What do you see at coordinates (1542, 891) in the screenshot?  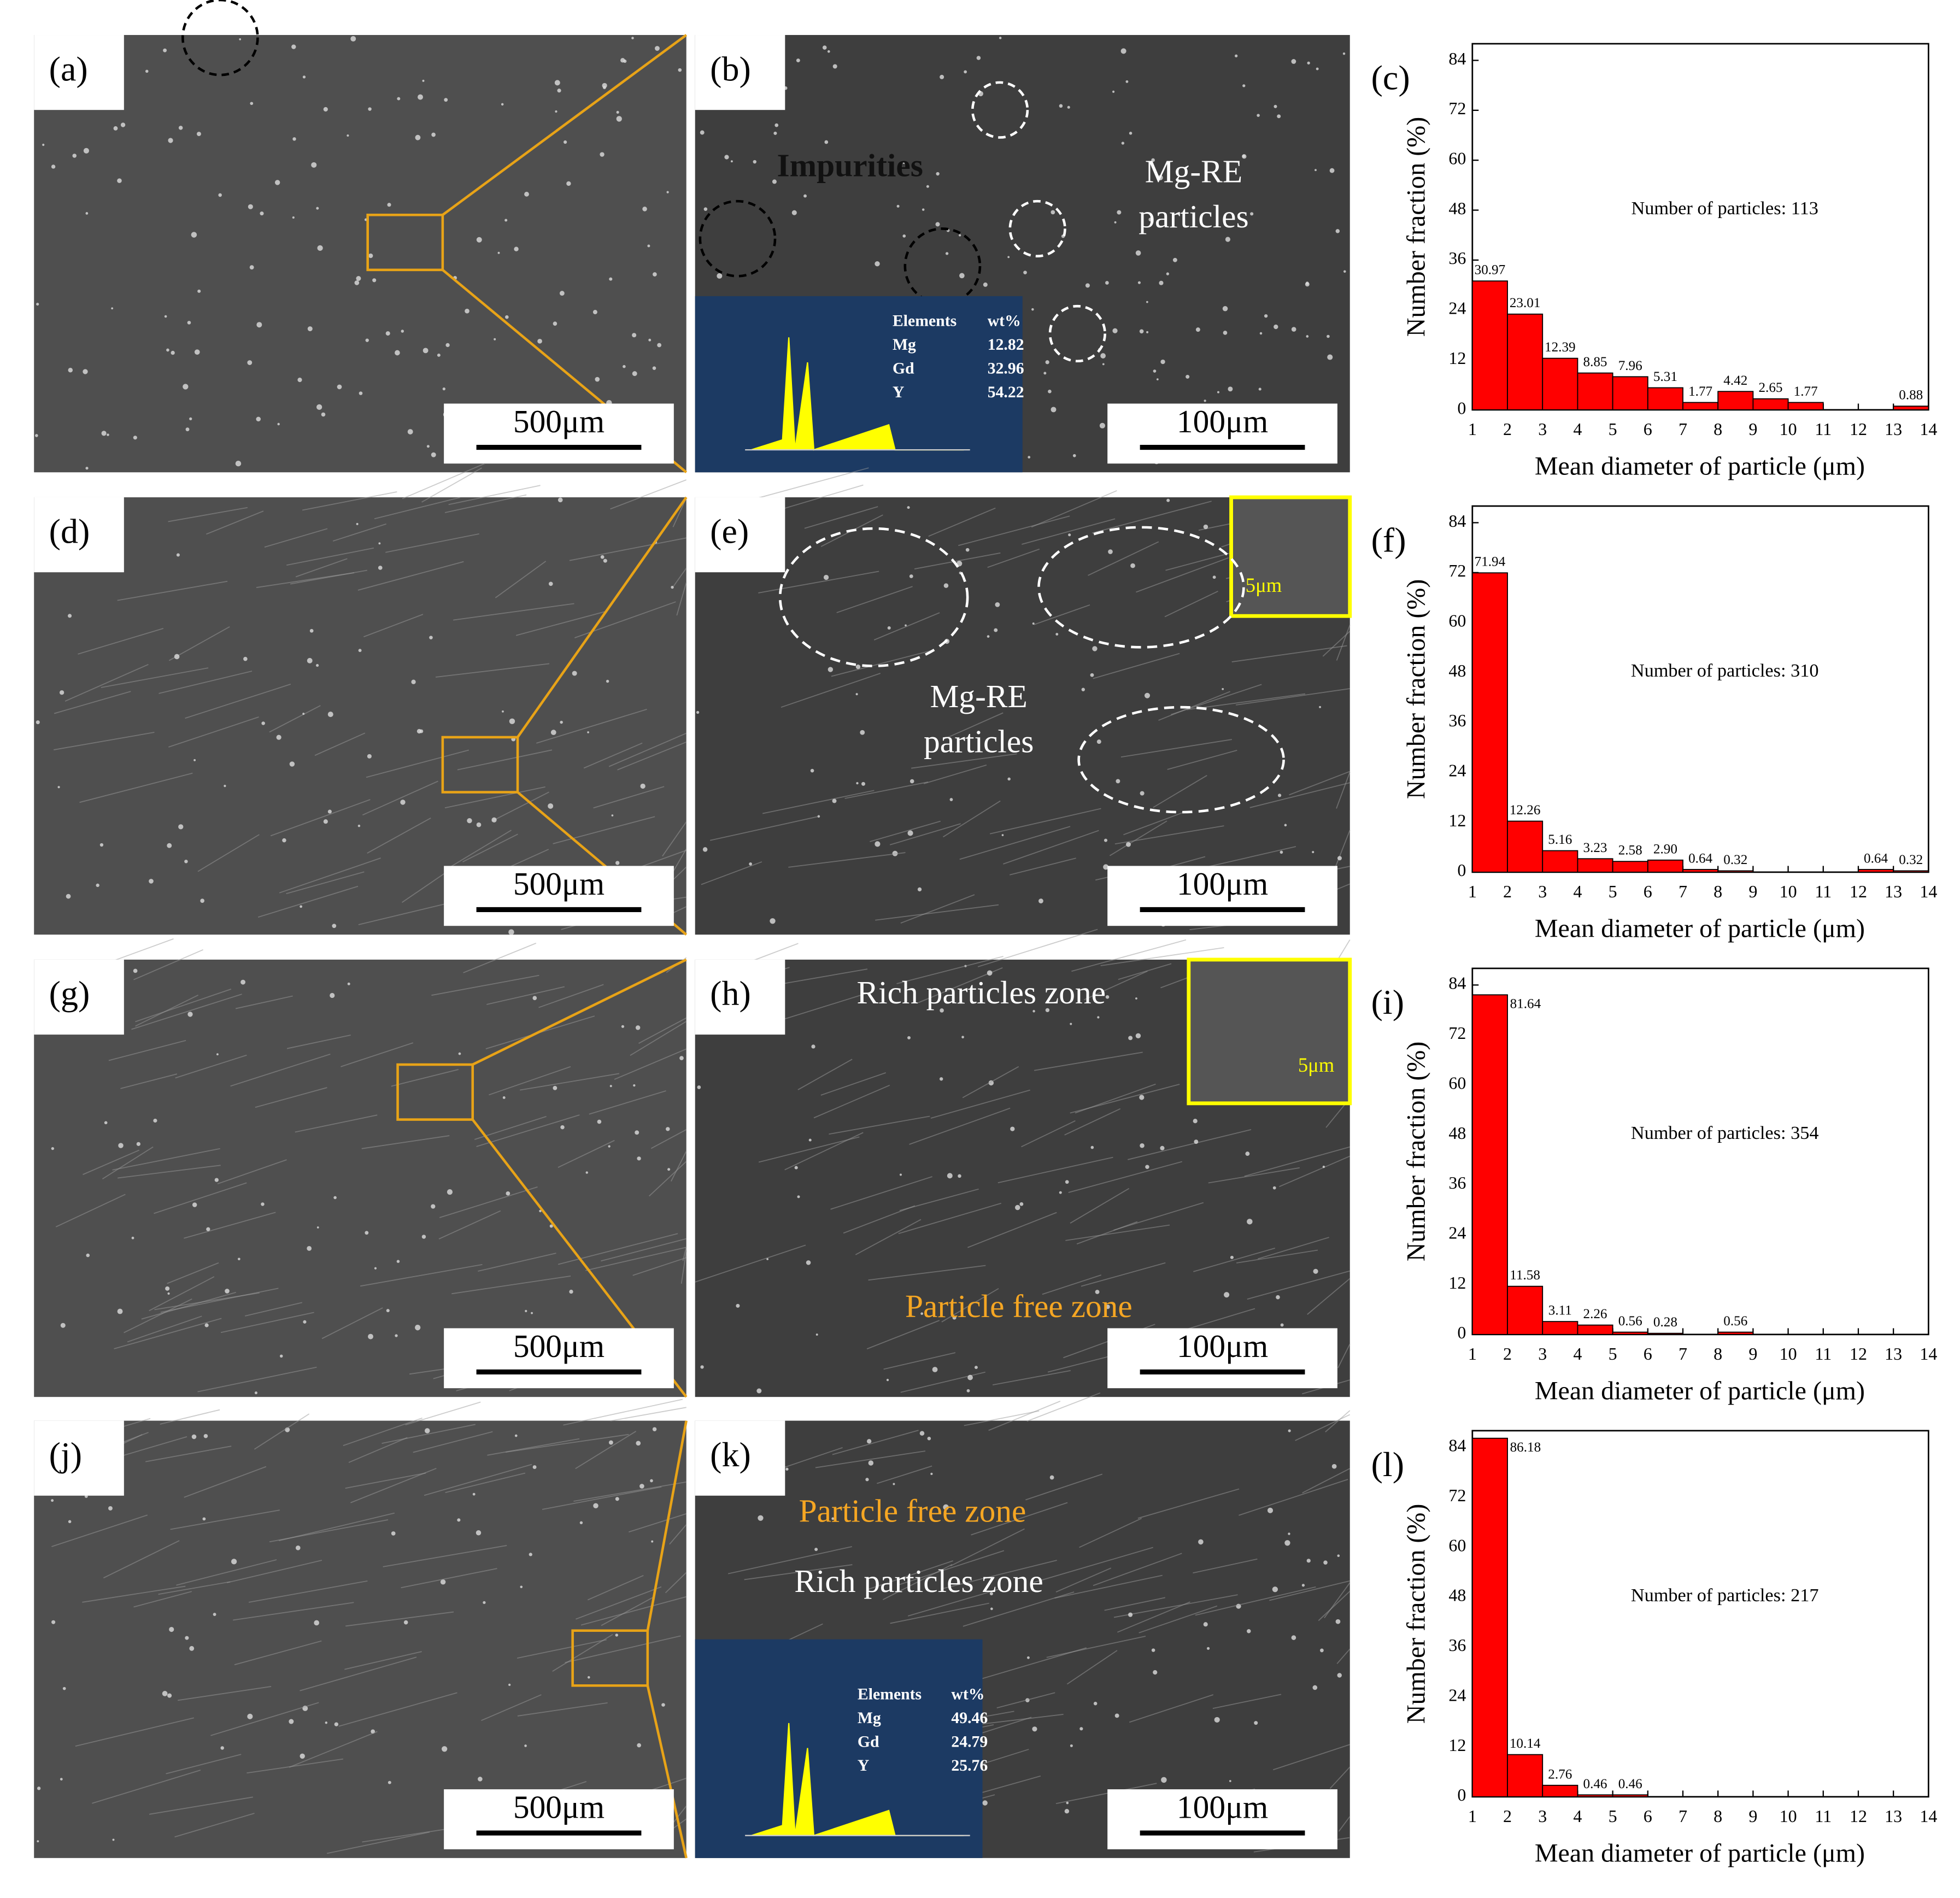 I see `x-tick-label: 3` at bounding box center [1542, 891].